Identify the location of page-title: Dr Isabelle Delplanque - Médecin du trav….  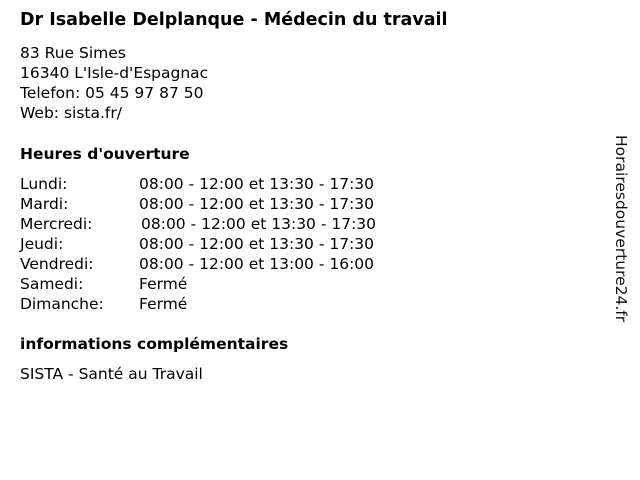
(234, 20).